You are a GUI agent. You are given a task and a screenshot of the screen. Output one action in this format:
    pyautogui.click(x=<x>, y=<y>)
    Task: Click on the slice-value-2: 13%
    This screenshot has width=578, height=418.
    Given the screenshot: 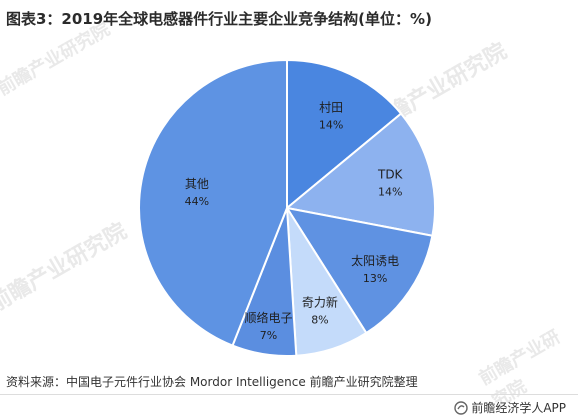 What is the action you would take?
    pyautogui.click(x=375, y=278)
    